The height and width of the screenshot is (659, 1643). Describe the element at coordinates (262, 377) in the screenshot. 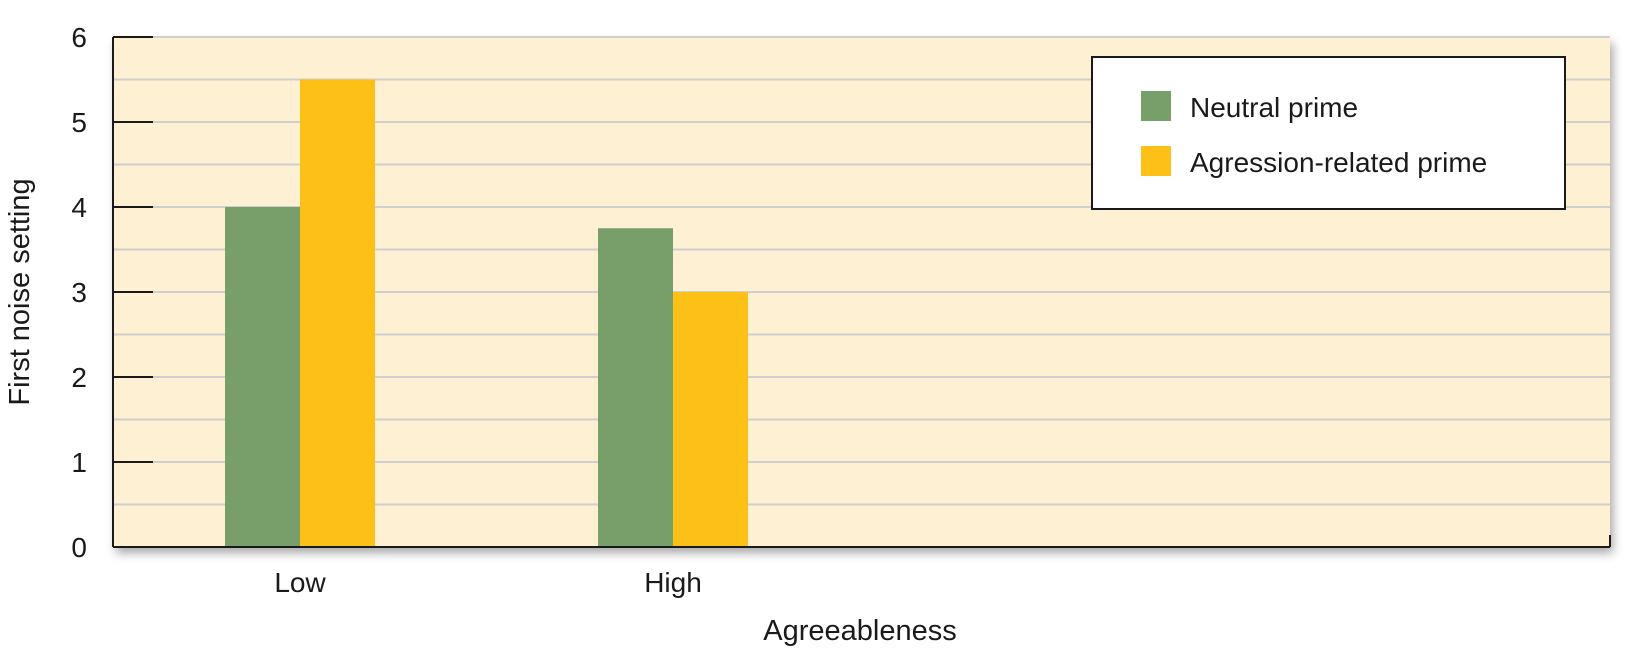

I see `bar-neutral-low` at that location.